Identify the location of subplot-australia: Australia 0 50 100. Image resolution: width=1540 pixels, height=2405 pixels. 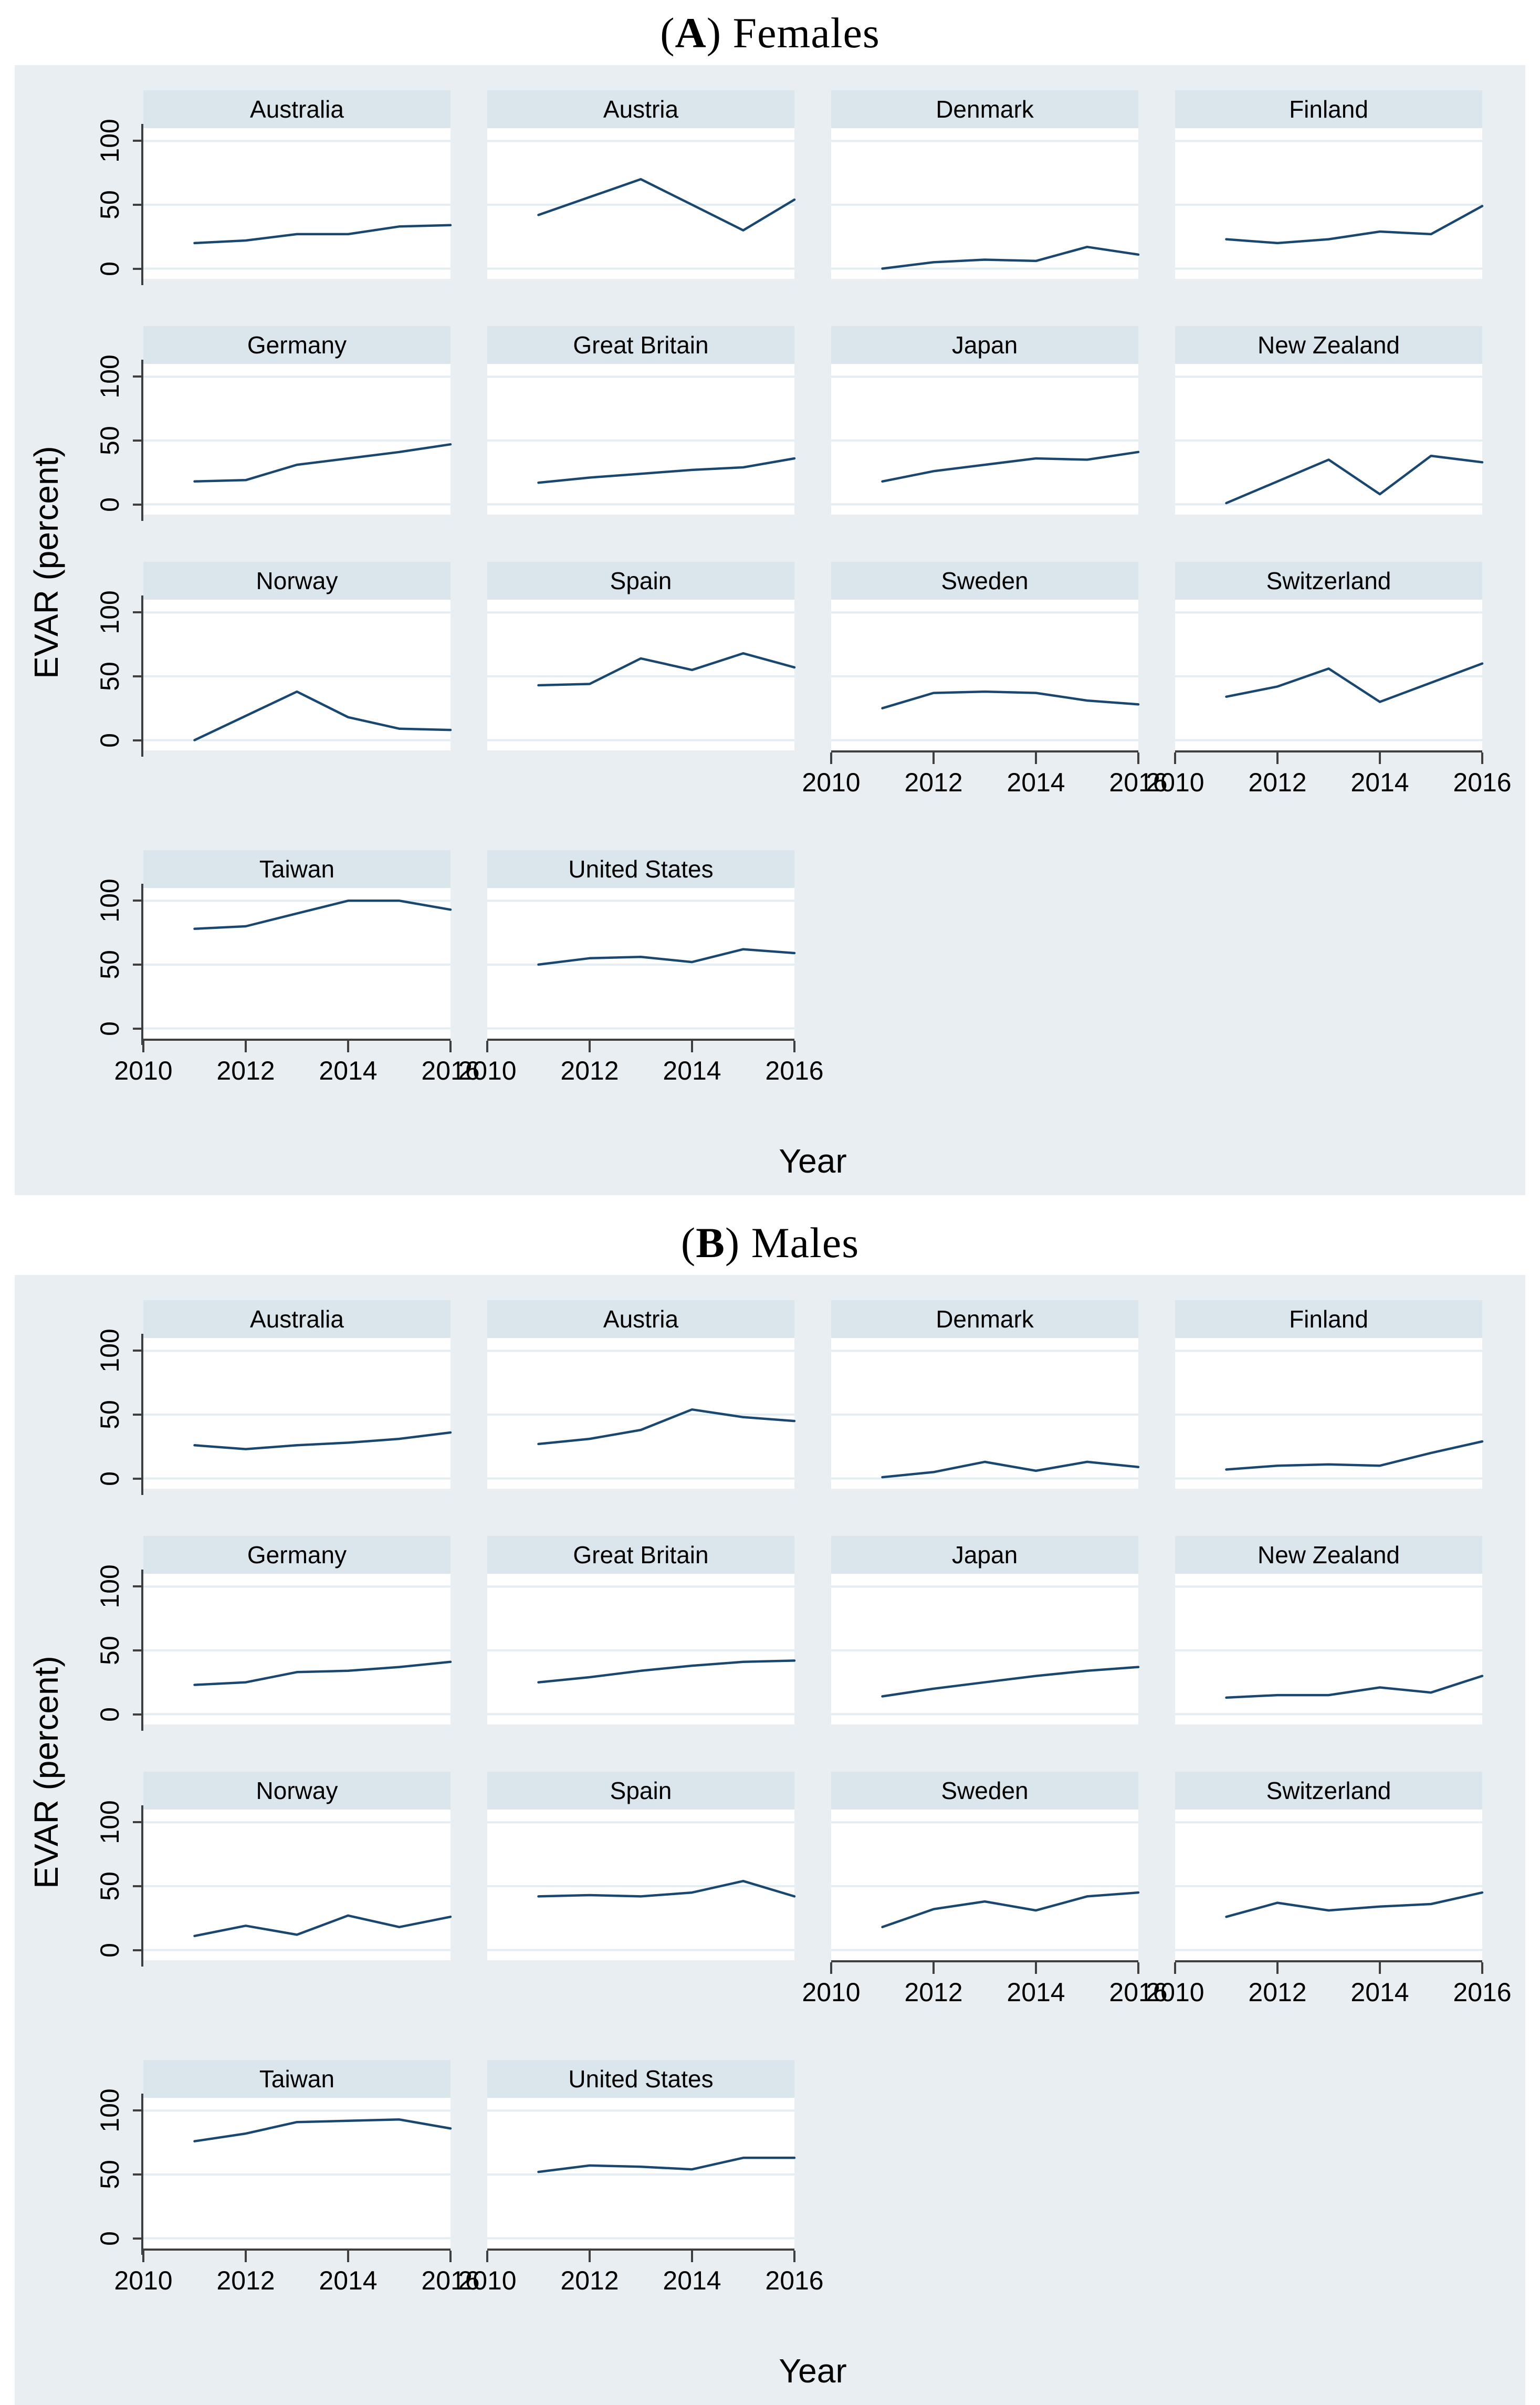
(273, 187).